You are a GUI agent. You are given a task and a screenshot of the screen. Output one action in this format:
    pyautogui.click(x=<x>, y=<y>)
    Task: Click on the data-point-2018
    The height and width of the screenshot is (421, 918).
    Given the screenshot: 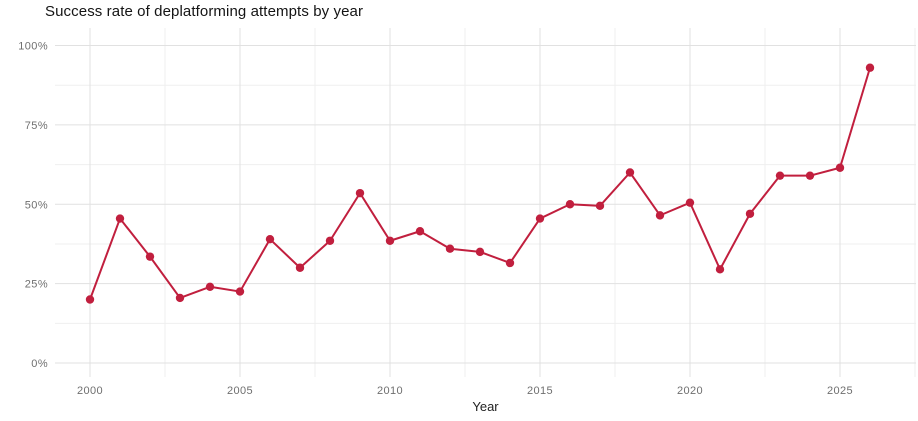 What is the action you would take?
    pyautogui.click(x=630, y=172)
    